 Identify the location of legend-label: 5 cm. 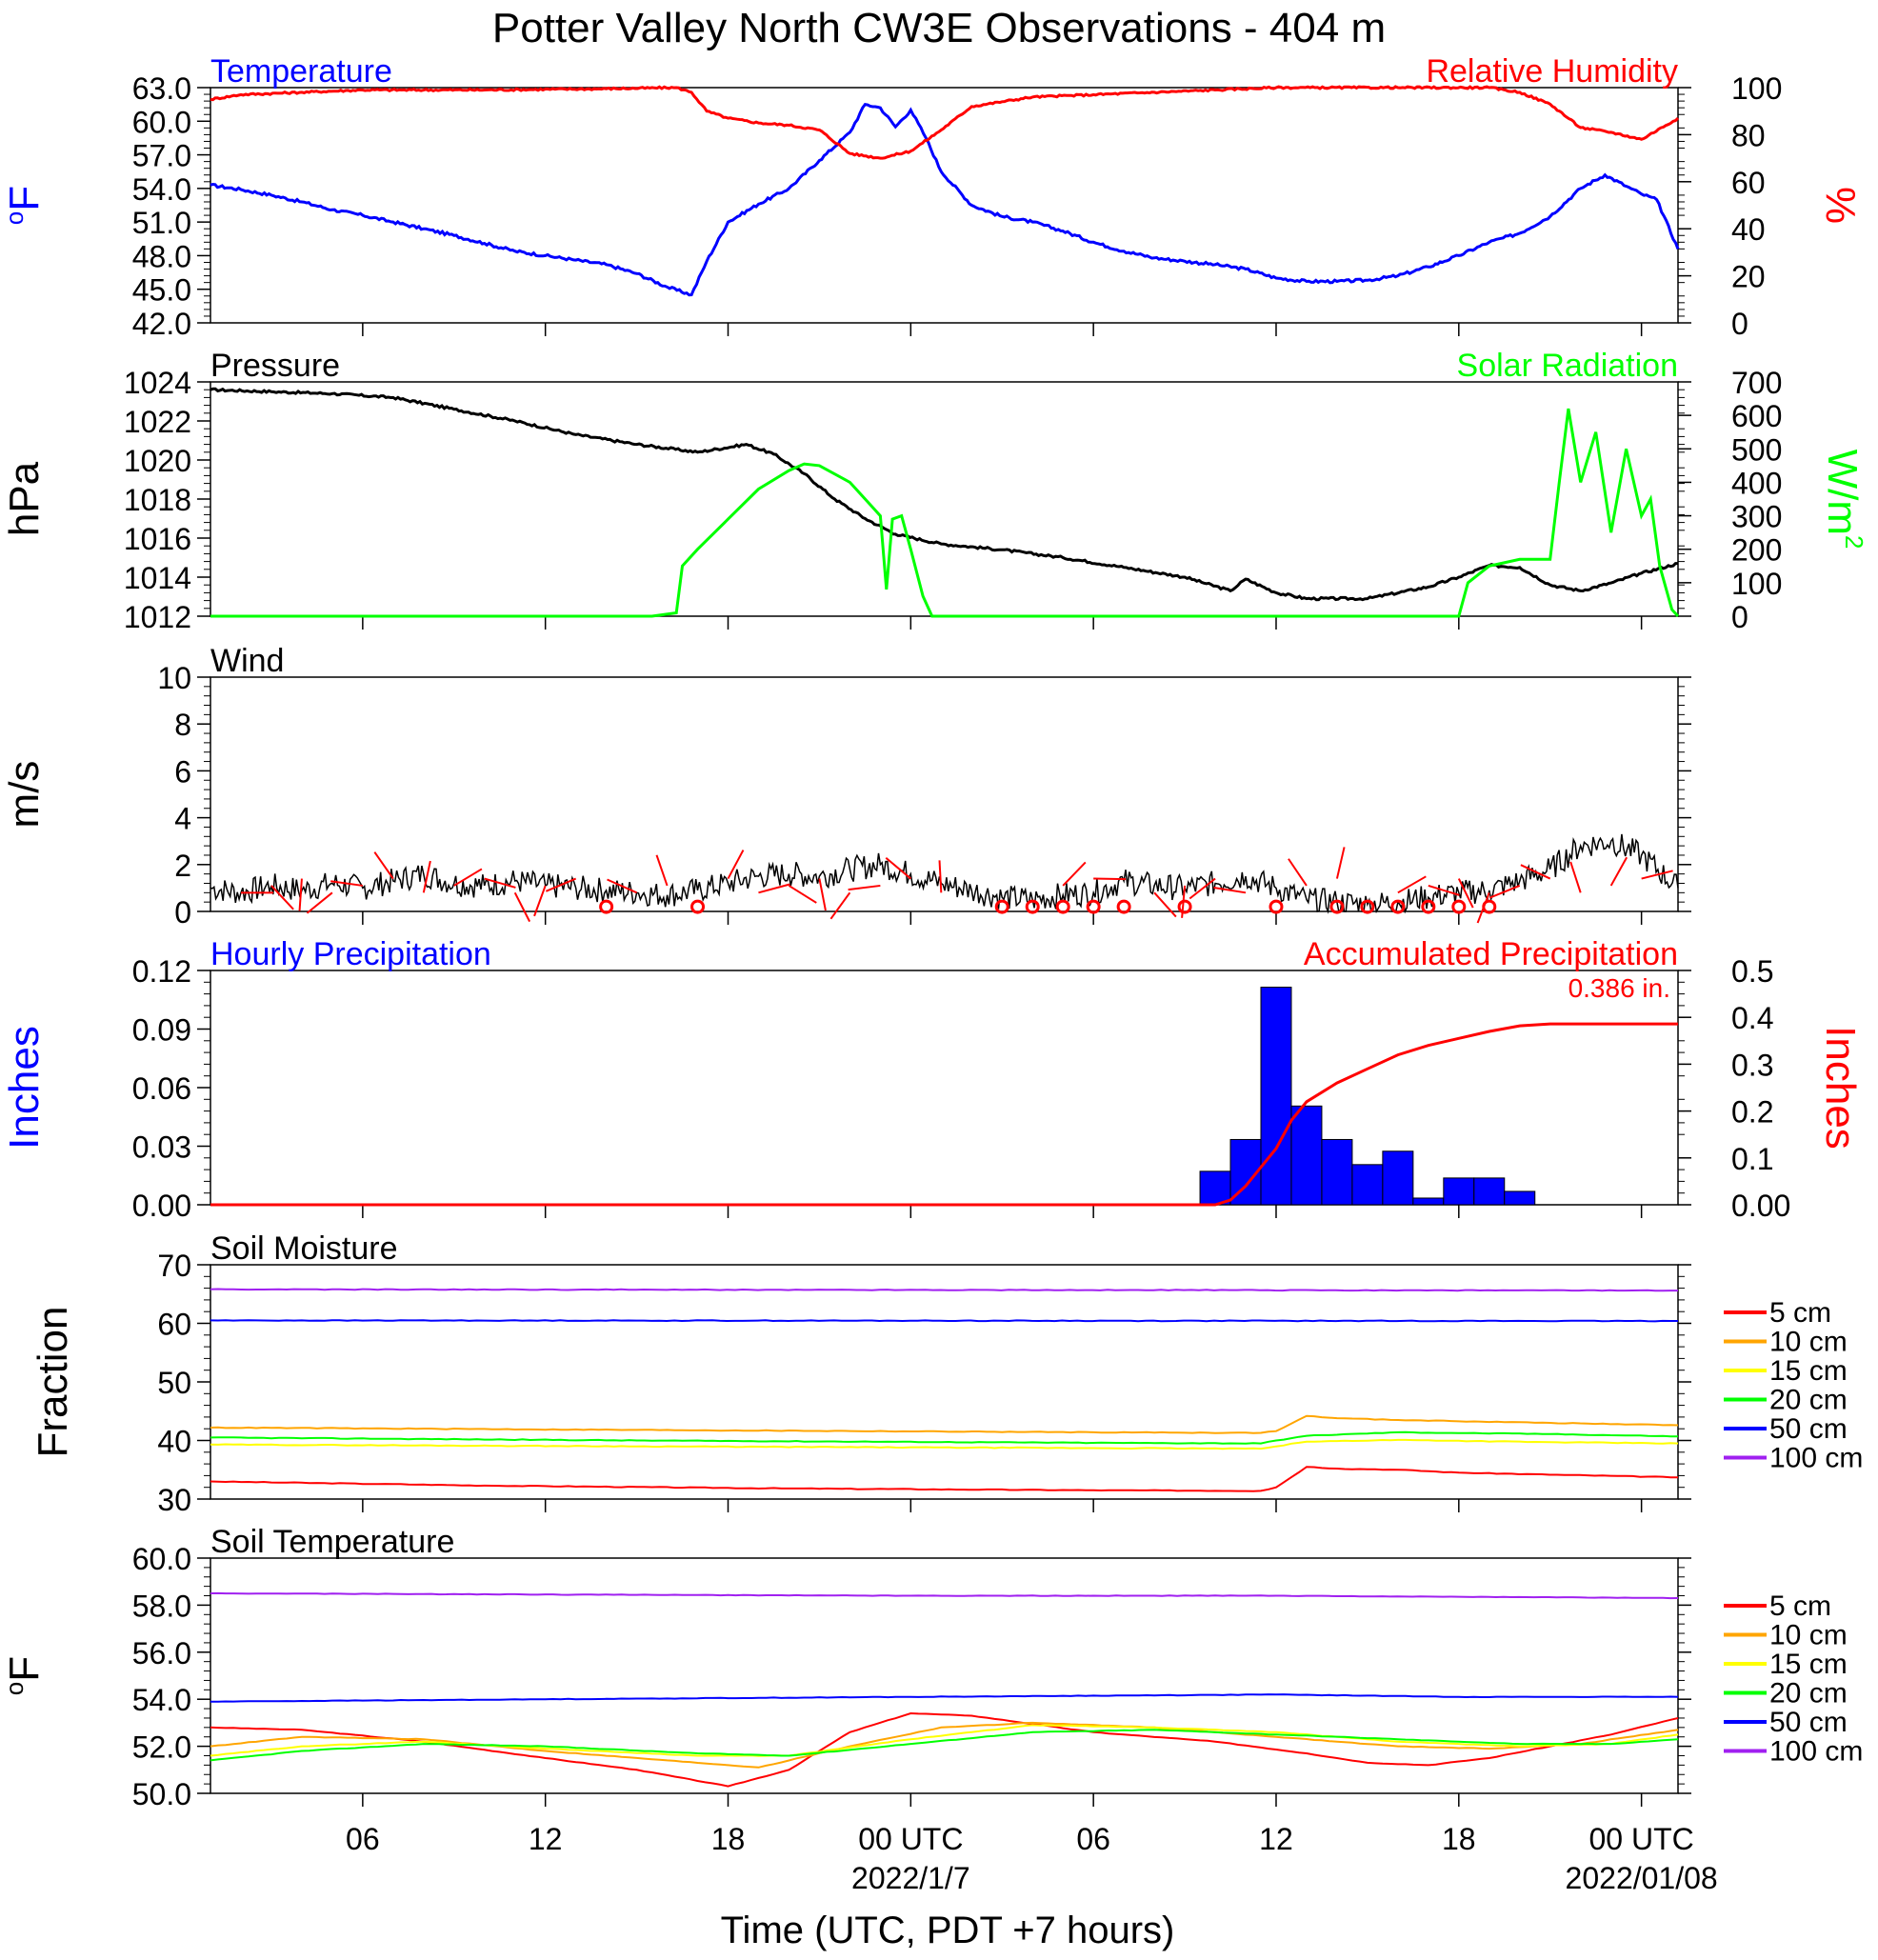
(1800, 1606).